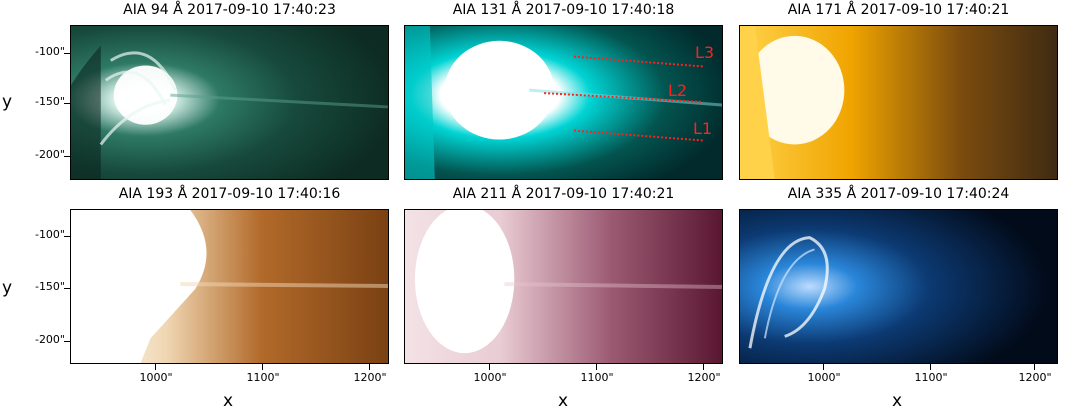 This screenshot has width=1065, height=413. I want to click on slit-line-l2, so click(624, 97).